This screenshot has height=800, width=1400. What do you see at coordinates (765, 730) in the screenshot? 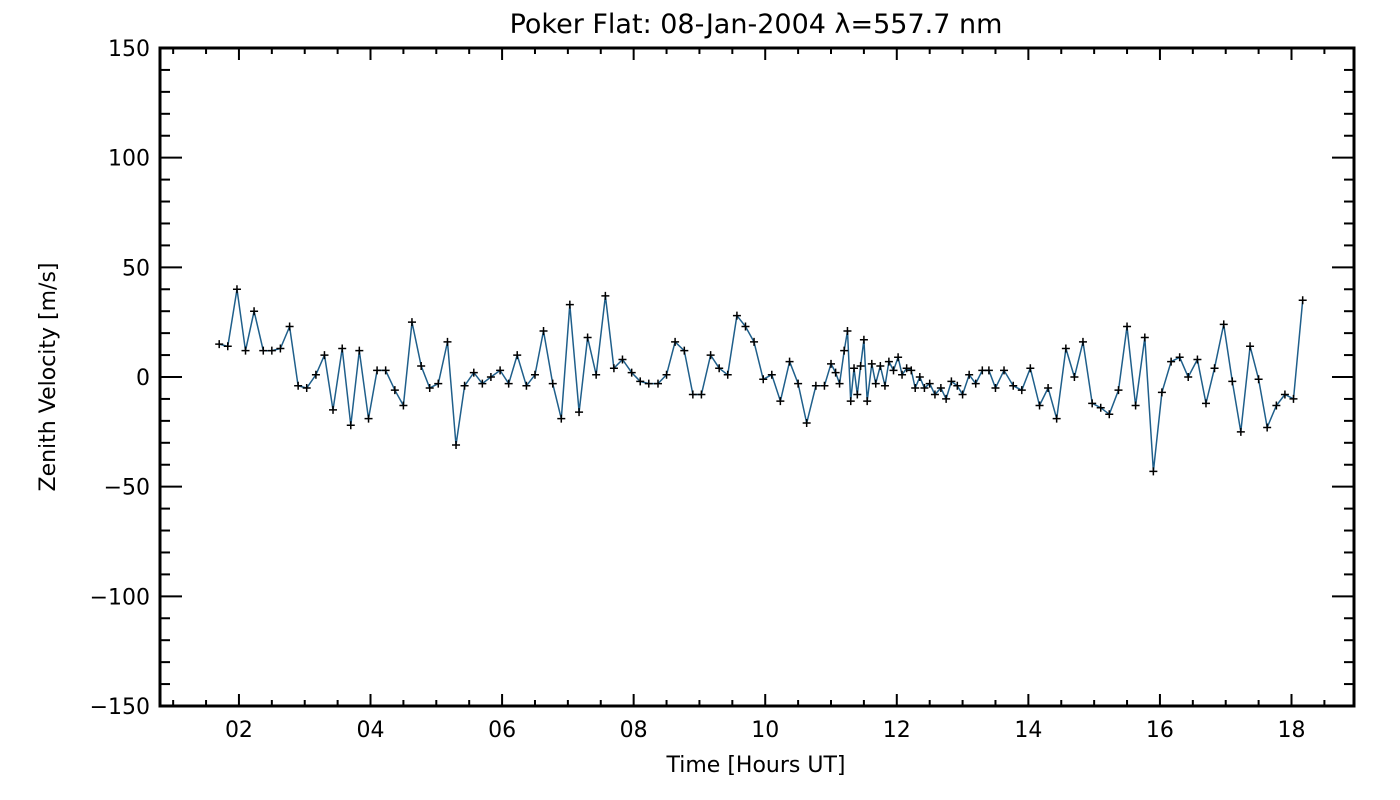
I see `x-tick-label: 10` at bounding box center [765, 730].